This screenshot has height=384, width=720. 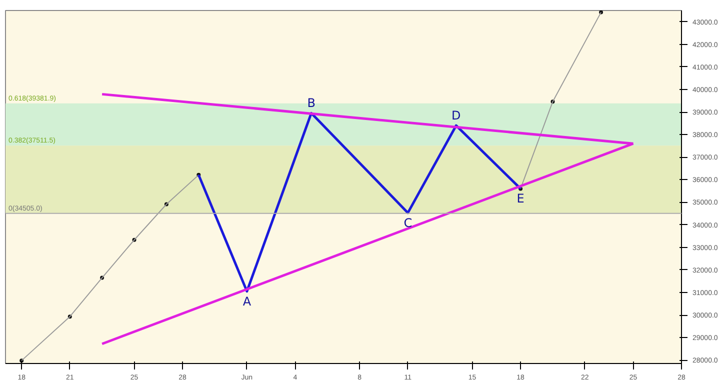 What do you see at coordinates (408, 223) in the screenshot?
I see `annotation: C` at bounding box center [408, 223].